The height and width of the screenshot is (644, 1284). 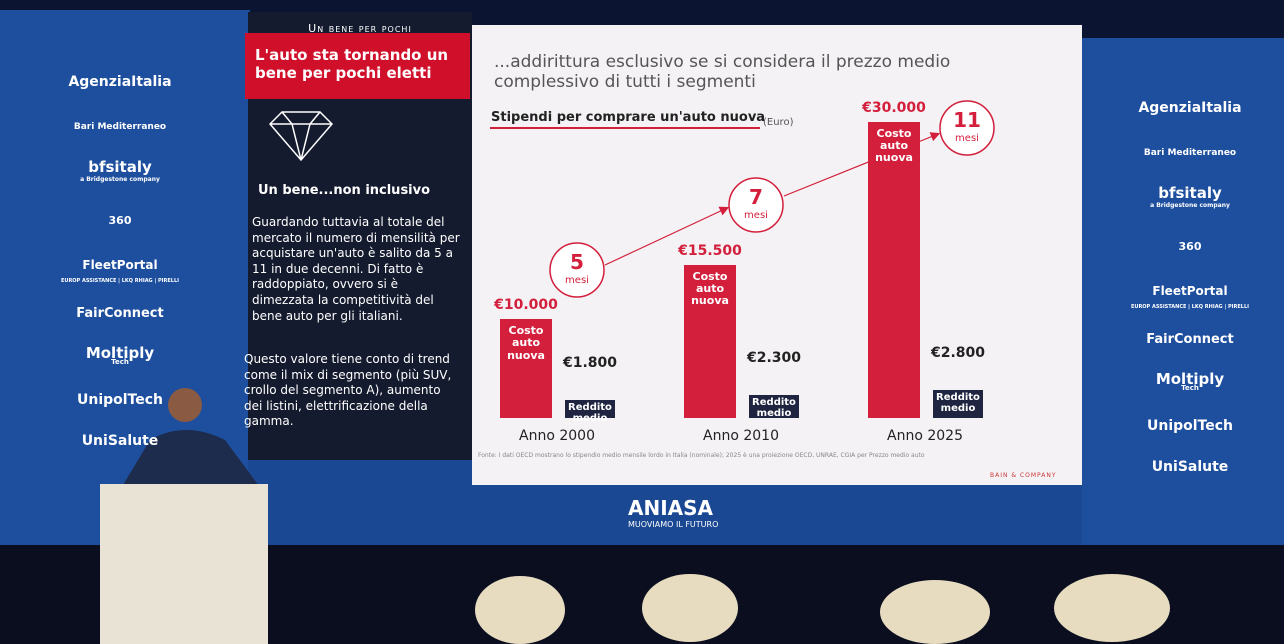 What do you see at coordinates (967, 120) in the screenshot?
I see `months-value: 11` at bounding box center [967, 120].